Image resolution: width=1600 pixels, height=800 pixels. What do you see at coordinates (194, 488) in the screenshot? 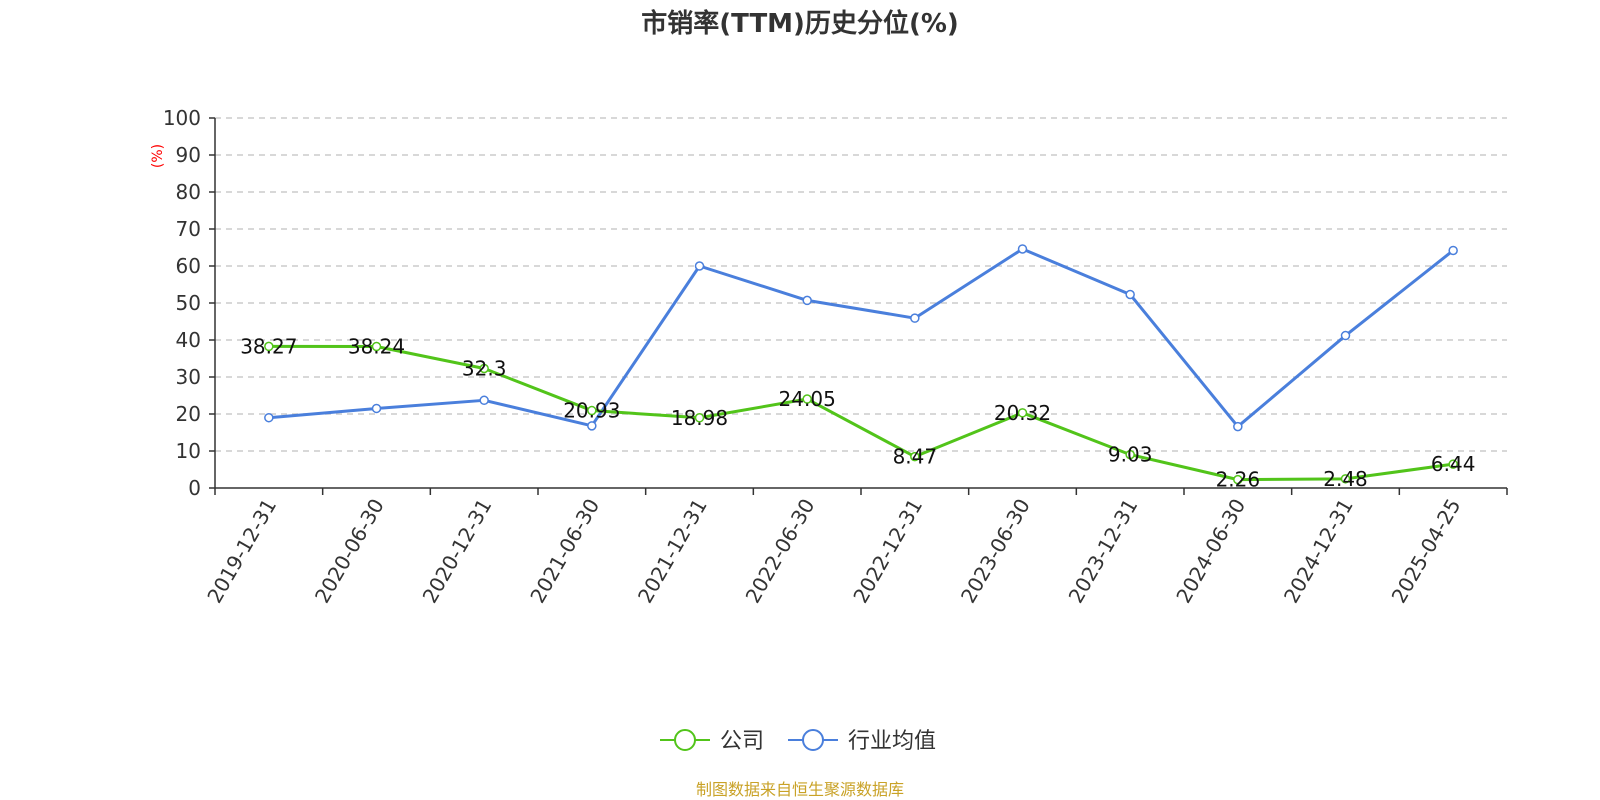
I see `y-tick-label: 0` at bounding box center [194, 488].